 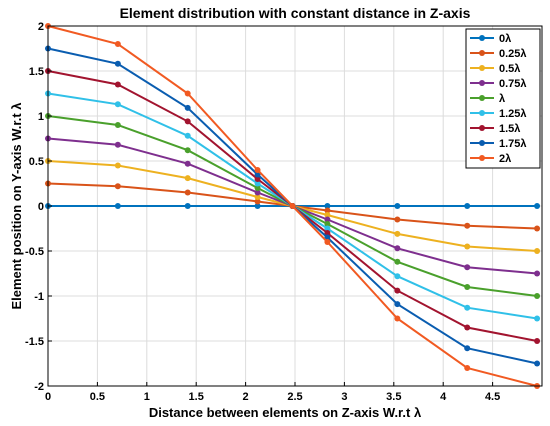 I want to click on x-tick-label: 4.5, so click(x=492, y=397).